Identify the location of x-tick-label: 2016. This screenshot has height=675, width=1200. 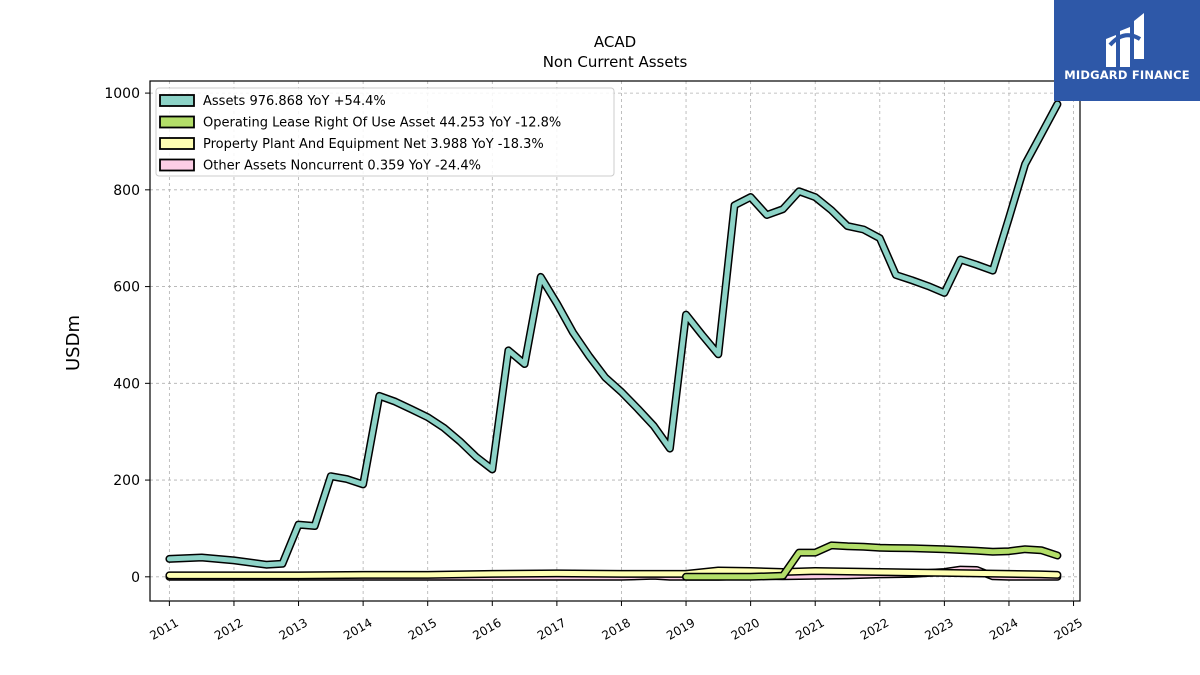
(486, 628).